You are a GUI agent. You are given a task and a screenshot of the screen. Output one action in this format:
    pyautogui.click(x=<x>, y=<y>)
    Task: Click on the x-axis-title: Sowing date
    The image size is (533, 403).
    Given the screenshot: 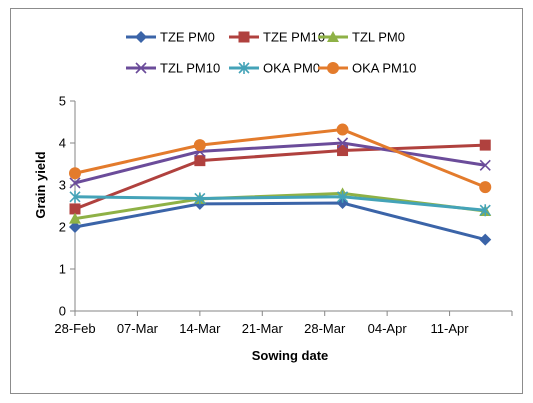 What is the action you would take?
    pyautogui.click(x=290, y=355)
    